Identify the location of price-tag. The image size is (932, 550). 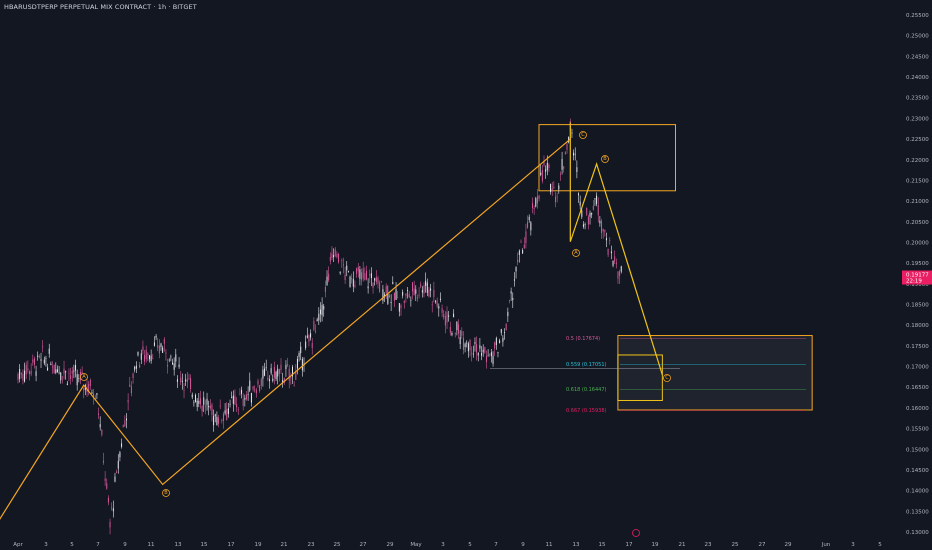
(917, 277).